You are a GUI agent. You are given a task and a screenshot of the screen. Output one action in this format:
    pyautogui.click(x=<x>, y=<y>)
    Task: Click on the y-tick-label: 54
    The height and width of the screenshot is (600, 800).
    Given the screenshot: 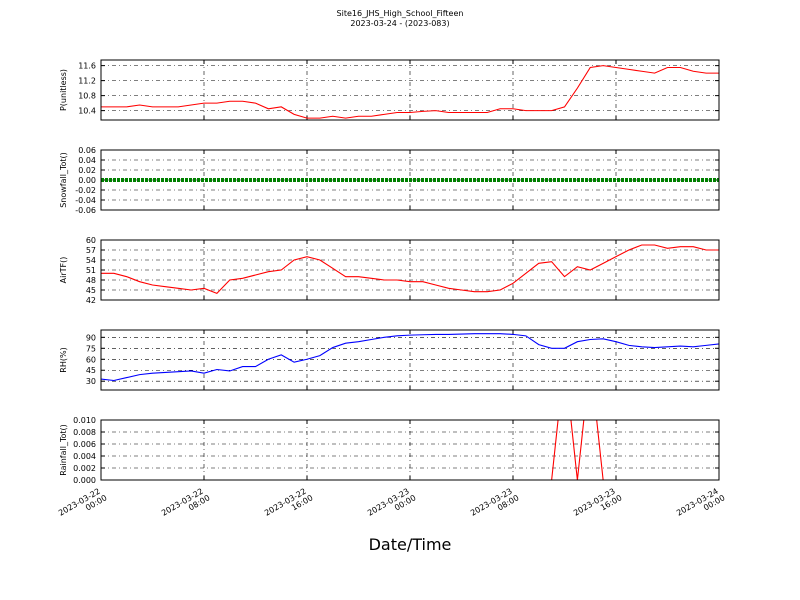 What is the action you would take?
    pyautogui.click(x=91, y=260)
    